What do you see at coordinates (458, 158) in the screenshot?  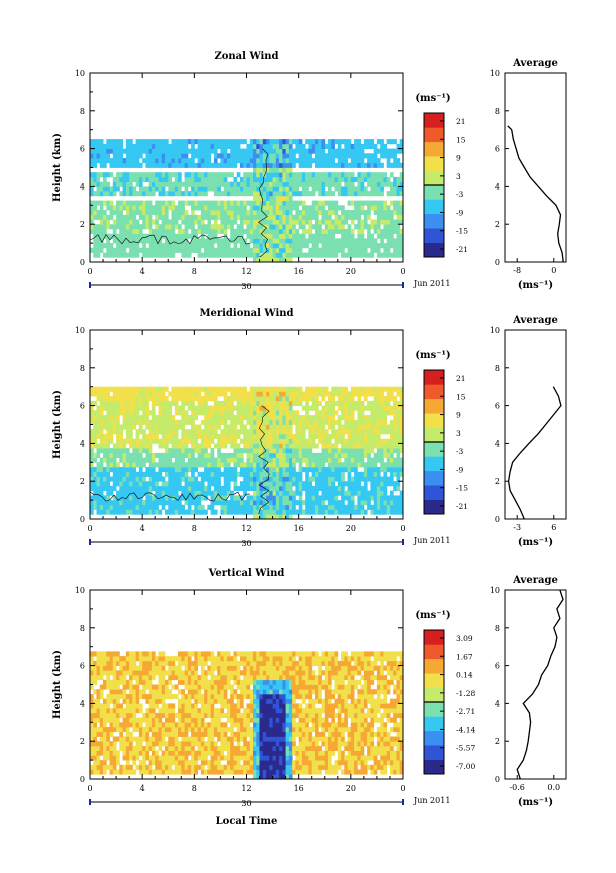 I see `colorbar-tick-label: 9` at bounding box center [458, 158].